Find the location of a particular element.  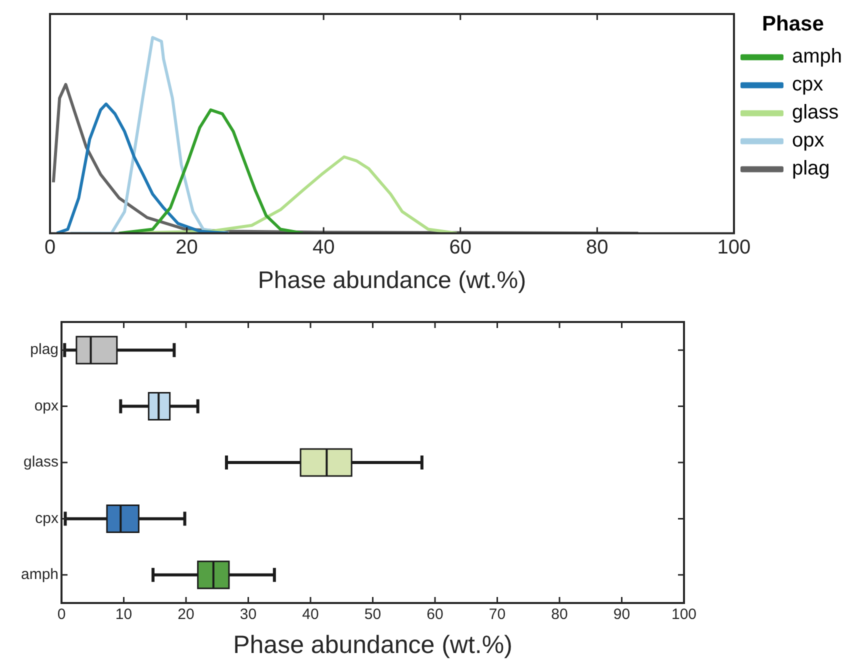

x-tick-label: 10 is located at coordinates (123, 615).